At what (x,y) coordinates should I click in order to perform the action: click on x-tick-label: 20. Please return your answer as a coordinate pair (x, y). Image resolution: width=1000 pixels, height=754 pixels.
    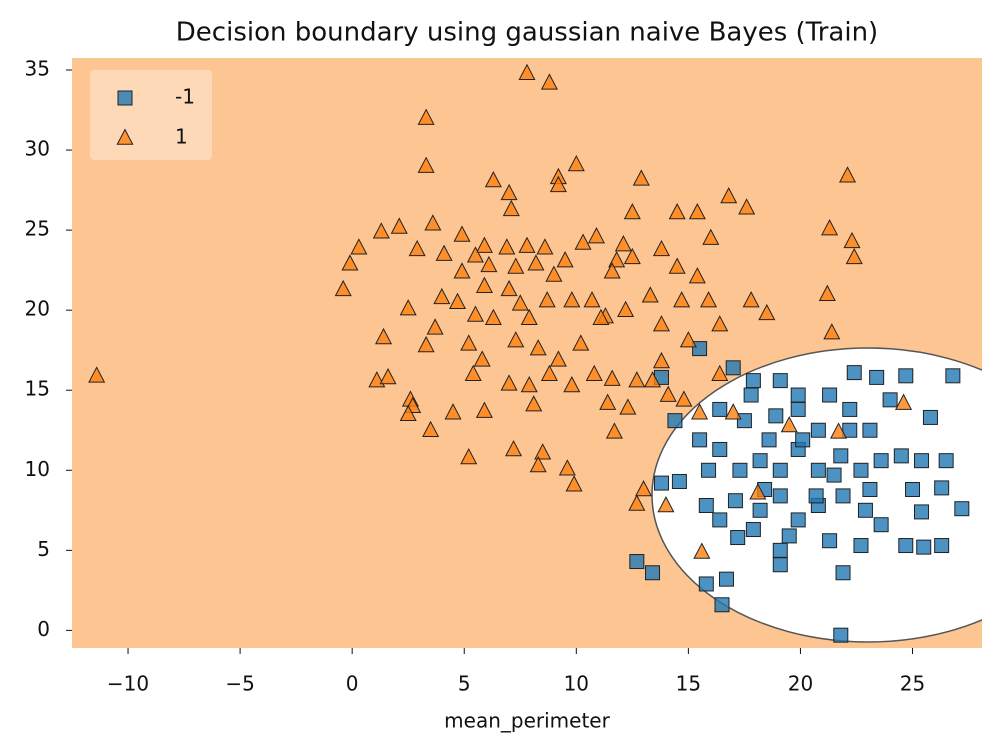
    Looking at the image, I should click on (800, 684).